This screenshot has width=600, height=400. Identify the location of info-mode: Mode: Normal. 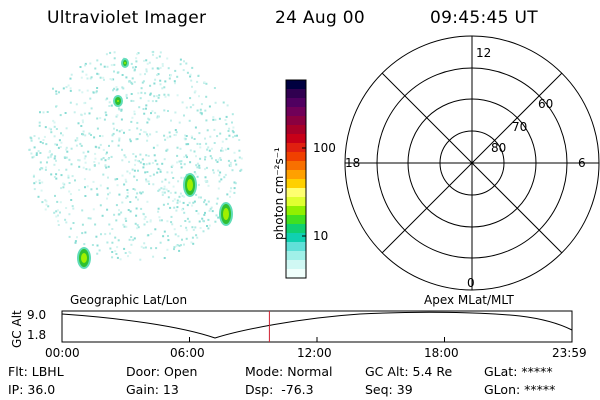
(289, 371).